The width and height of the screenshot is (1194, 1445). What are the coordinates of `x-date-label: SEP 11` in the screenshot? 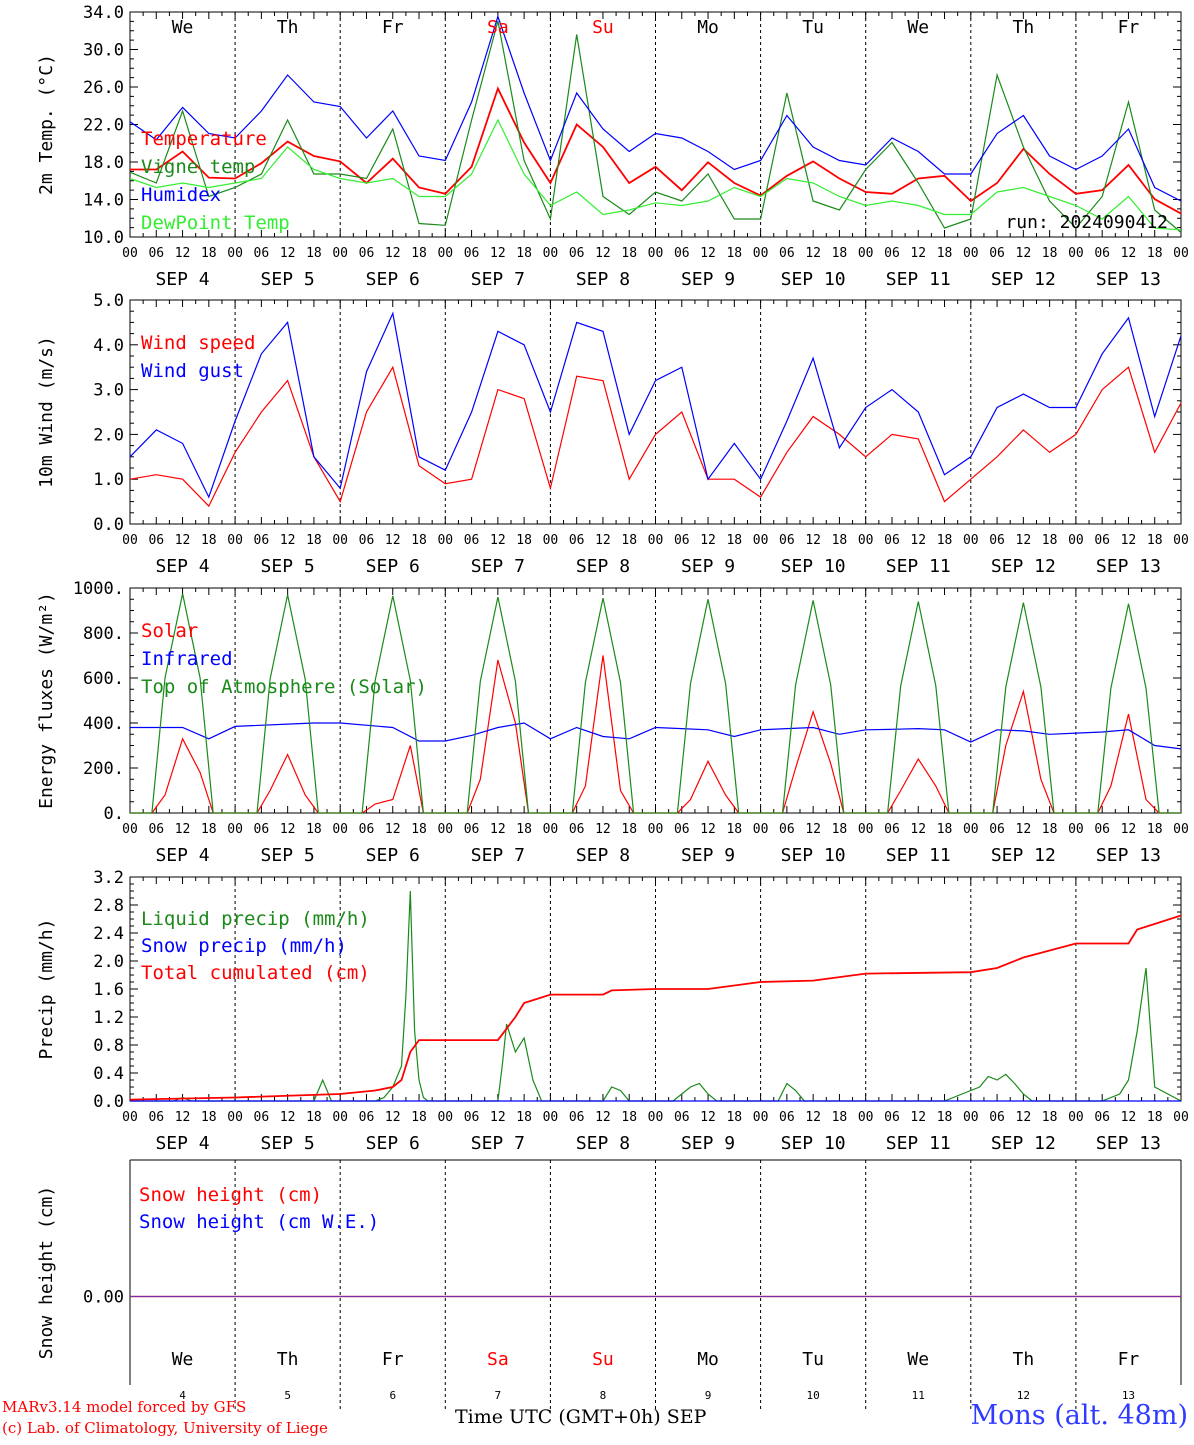 It's located at (918, 1143).